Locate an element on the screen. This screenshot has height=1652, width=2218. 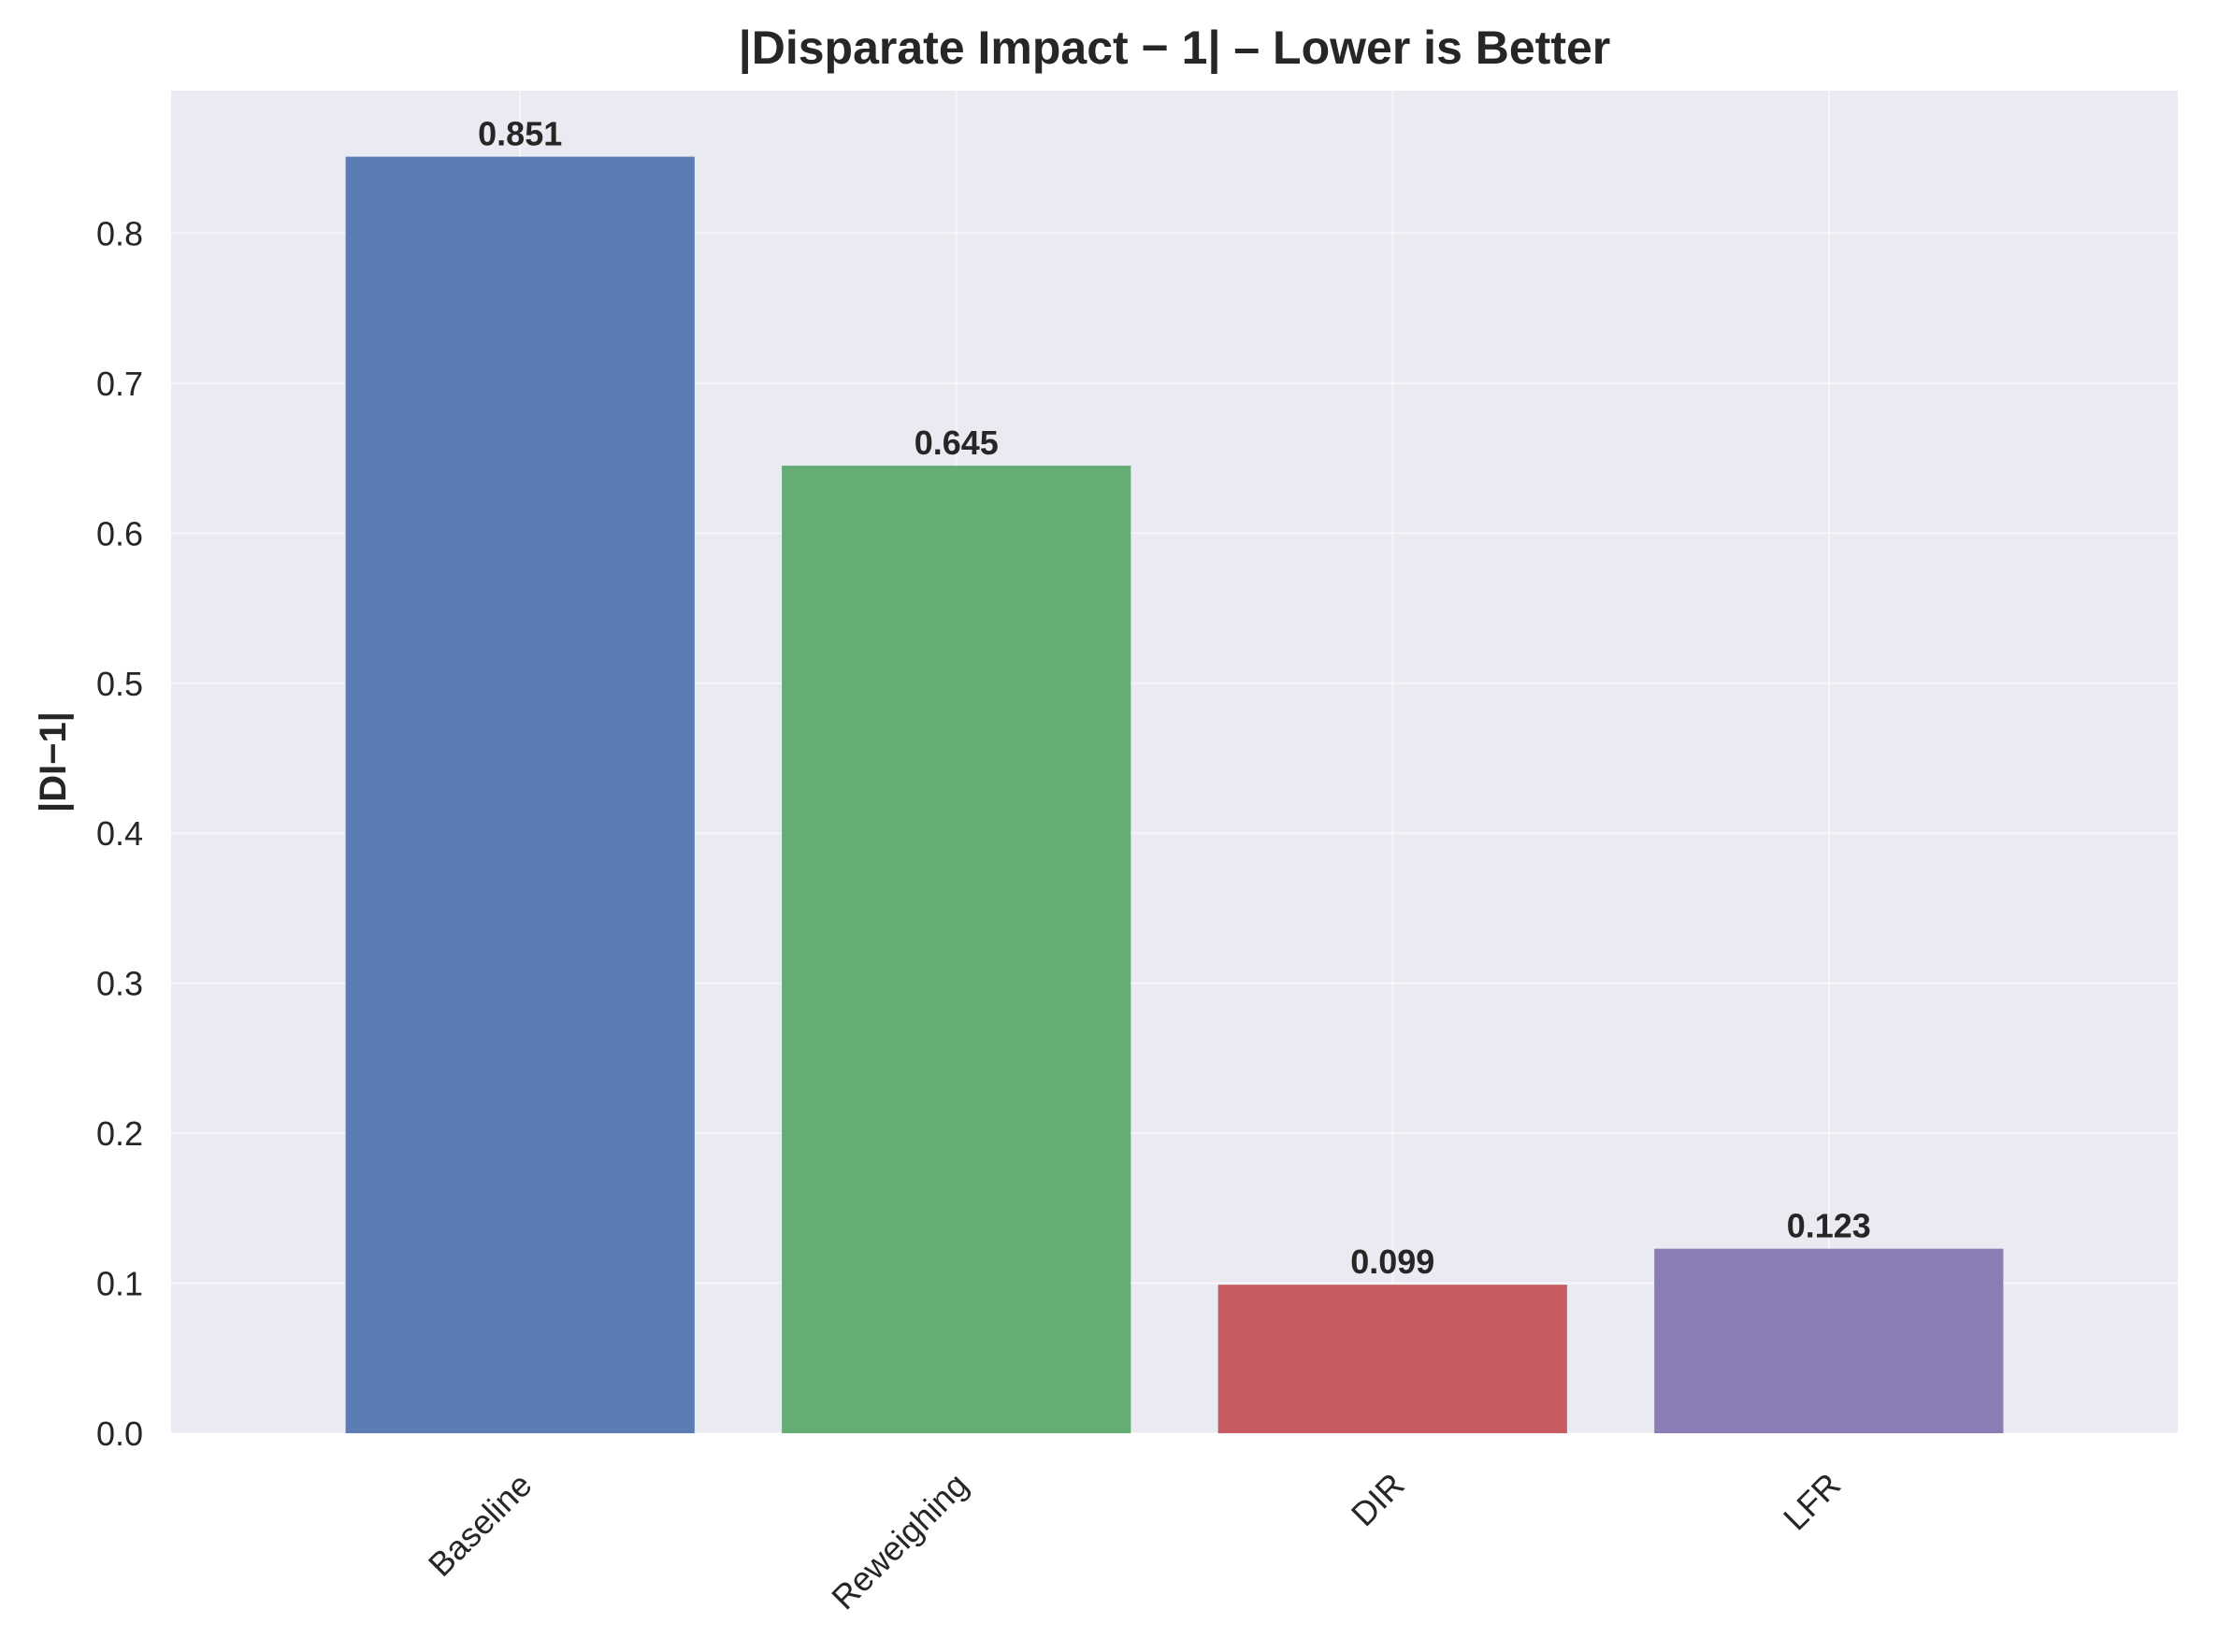
value-label-reweighing: 0.645 is located at coordinates (957, 443).